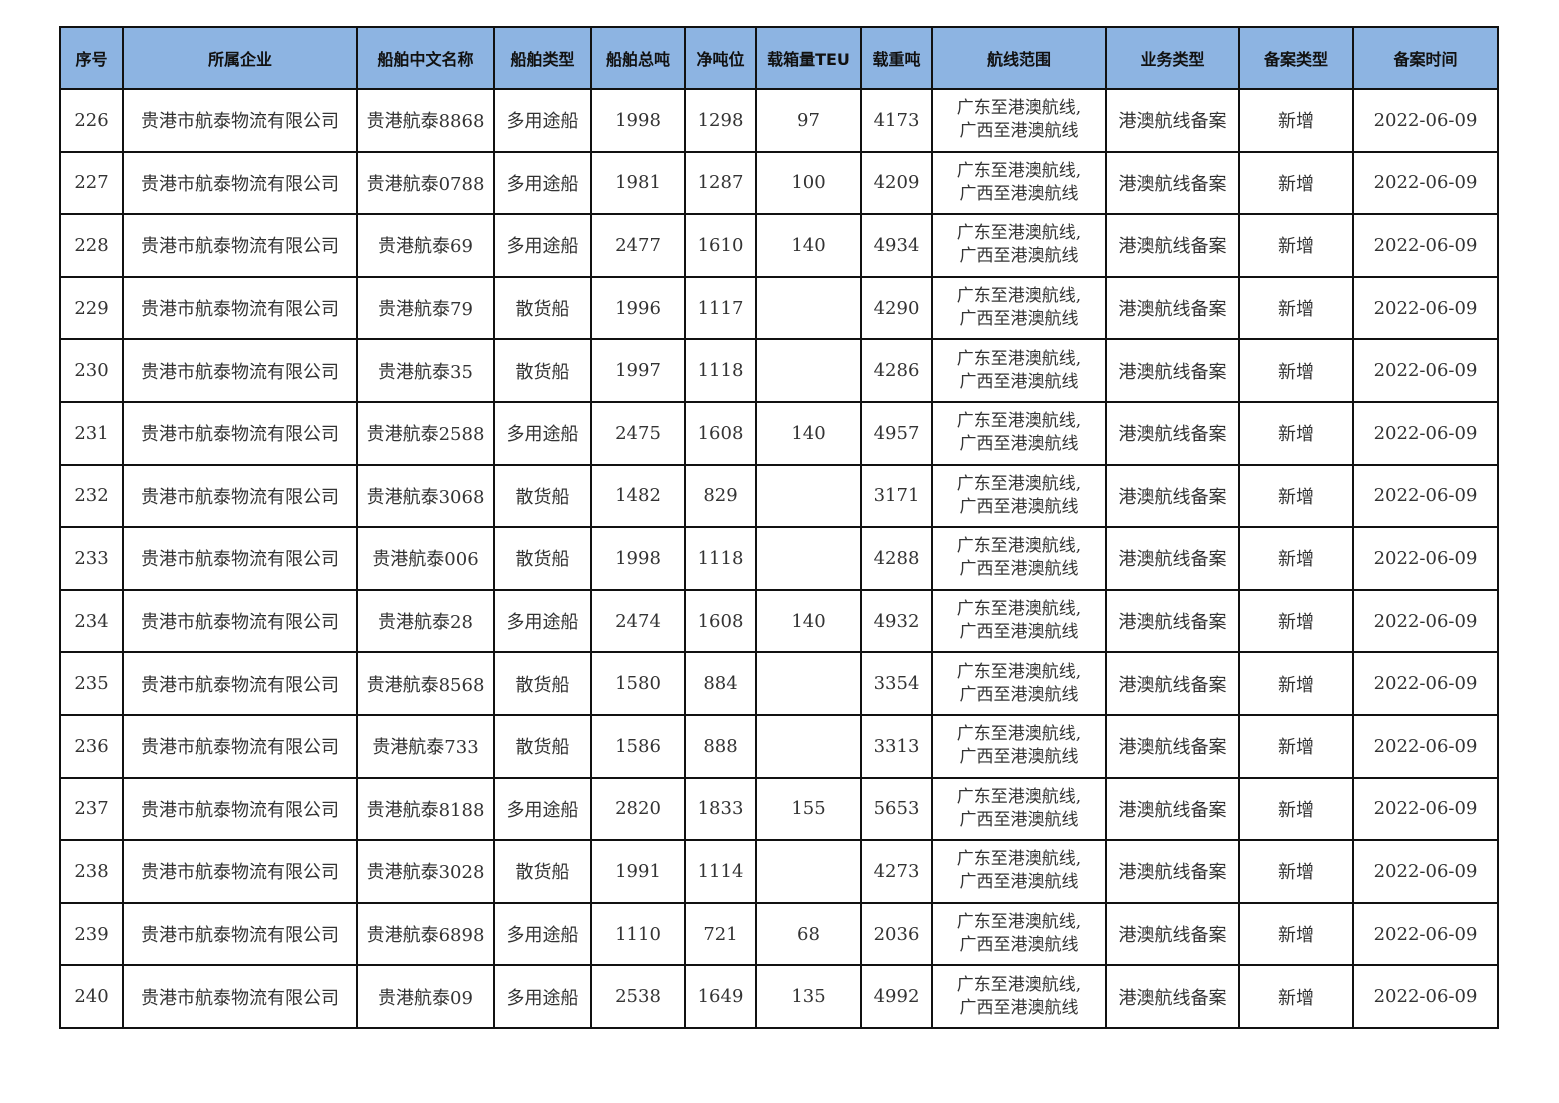 This screenshot has width=1559, height=1103. I want to click on cell-net-tonnage: 1610, so click(720, 245).